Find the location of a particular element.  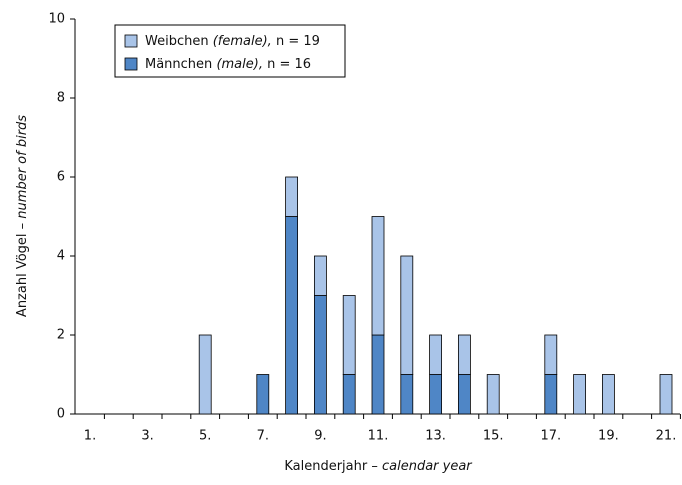

legend-name: Weibchen is located at coordinates (177, 41).